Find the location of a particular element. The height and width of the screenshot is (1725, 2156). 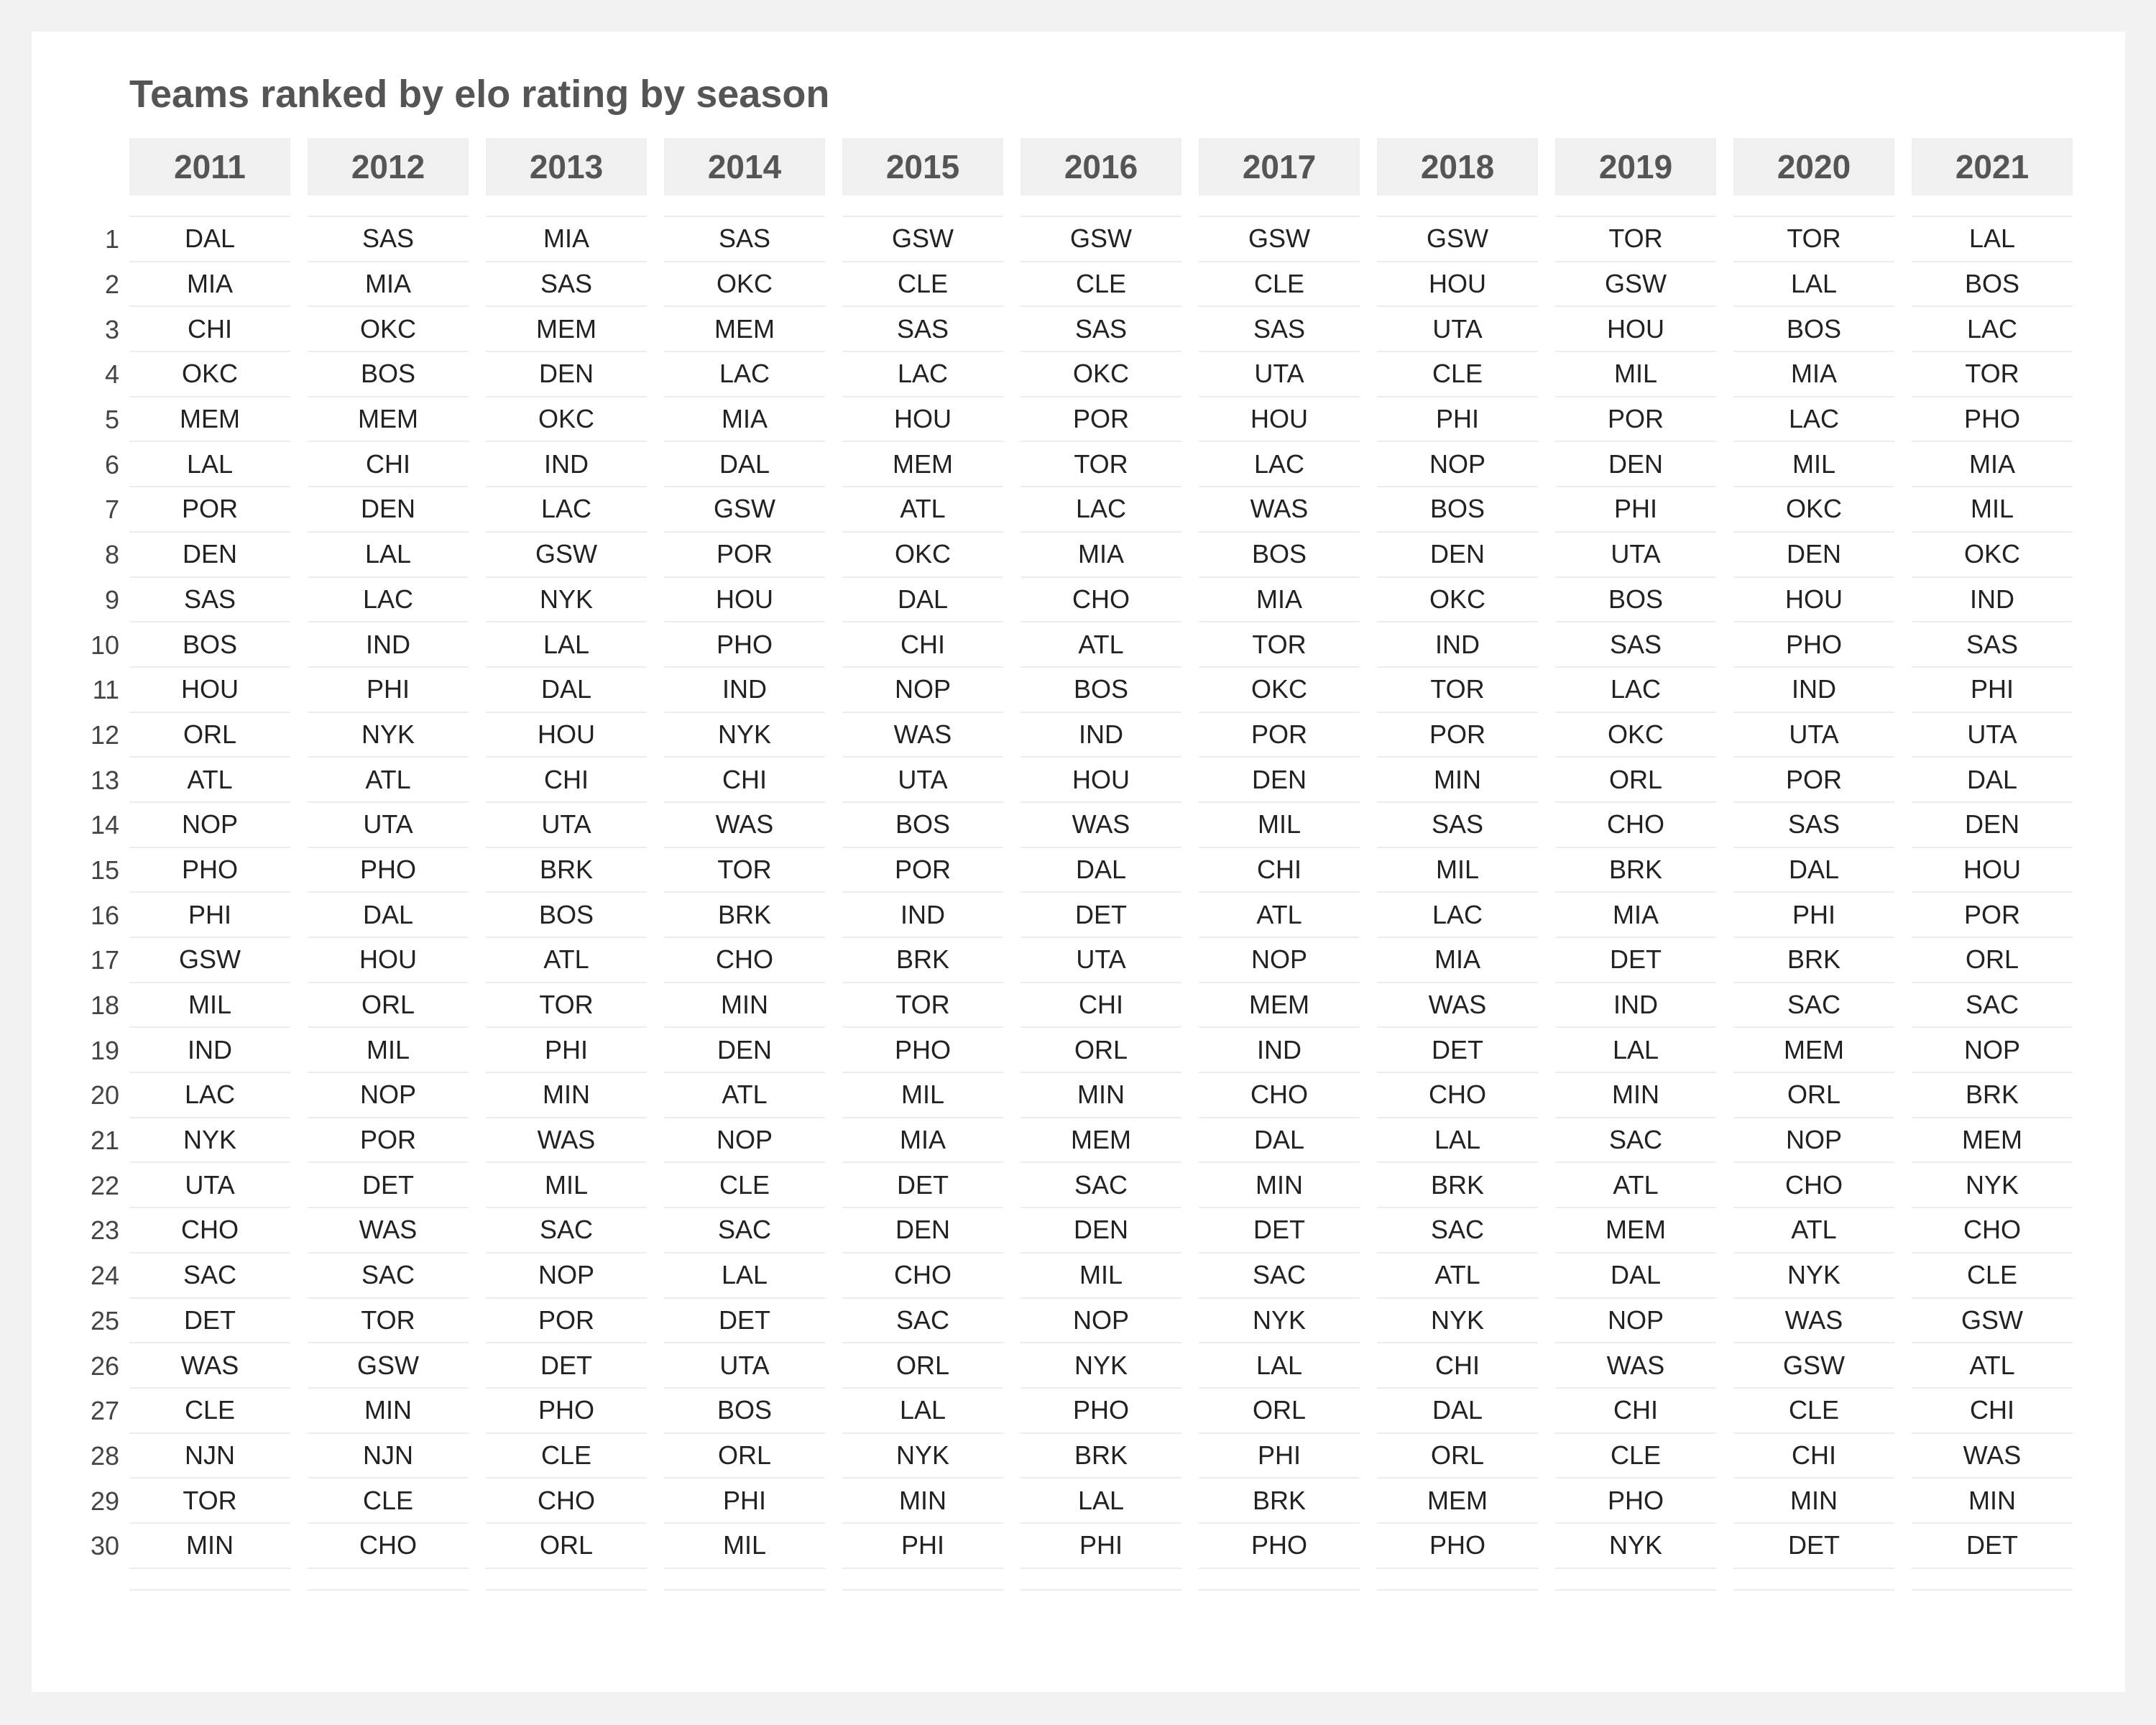

rank-spacer is located at coordinates (99, 206).